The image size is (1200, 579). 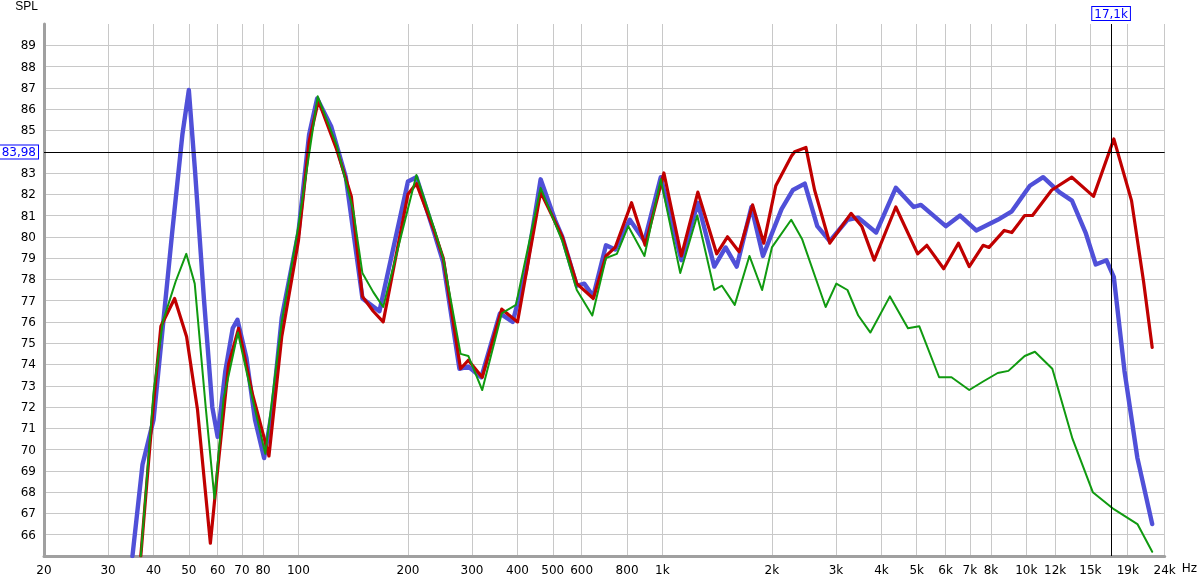 What do you see at coordinates (263, 570) in the screenshot?
I see `x-tick-label: 80` at bounding box center [263, 570].